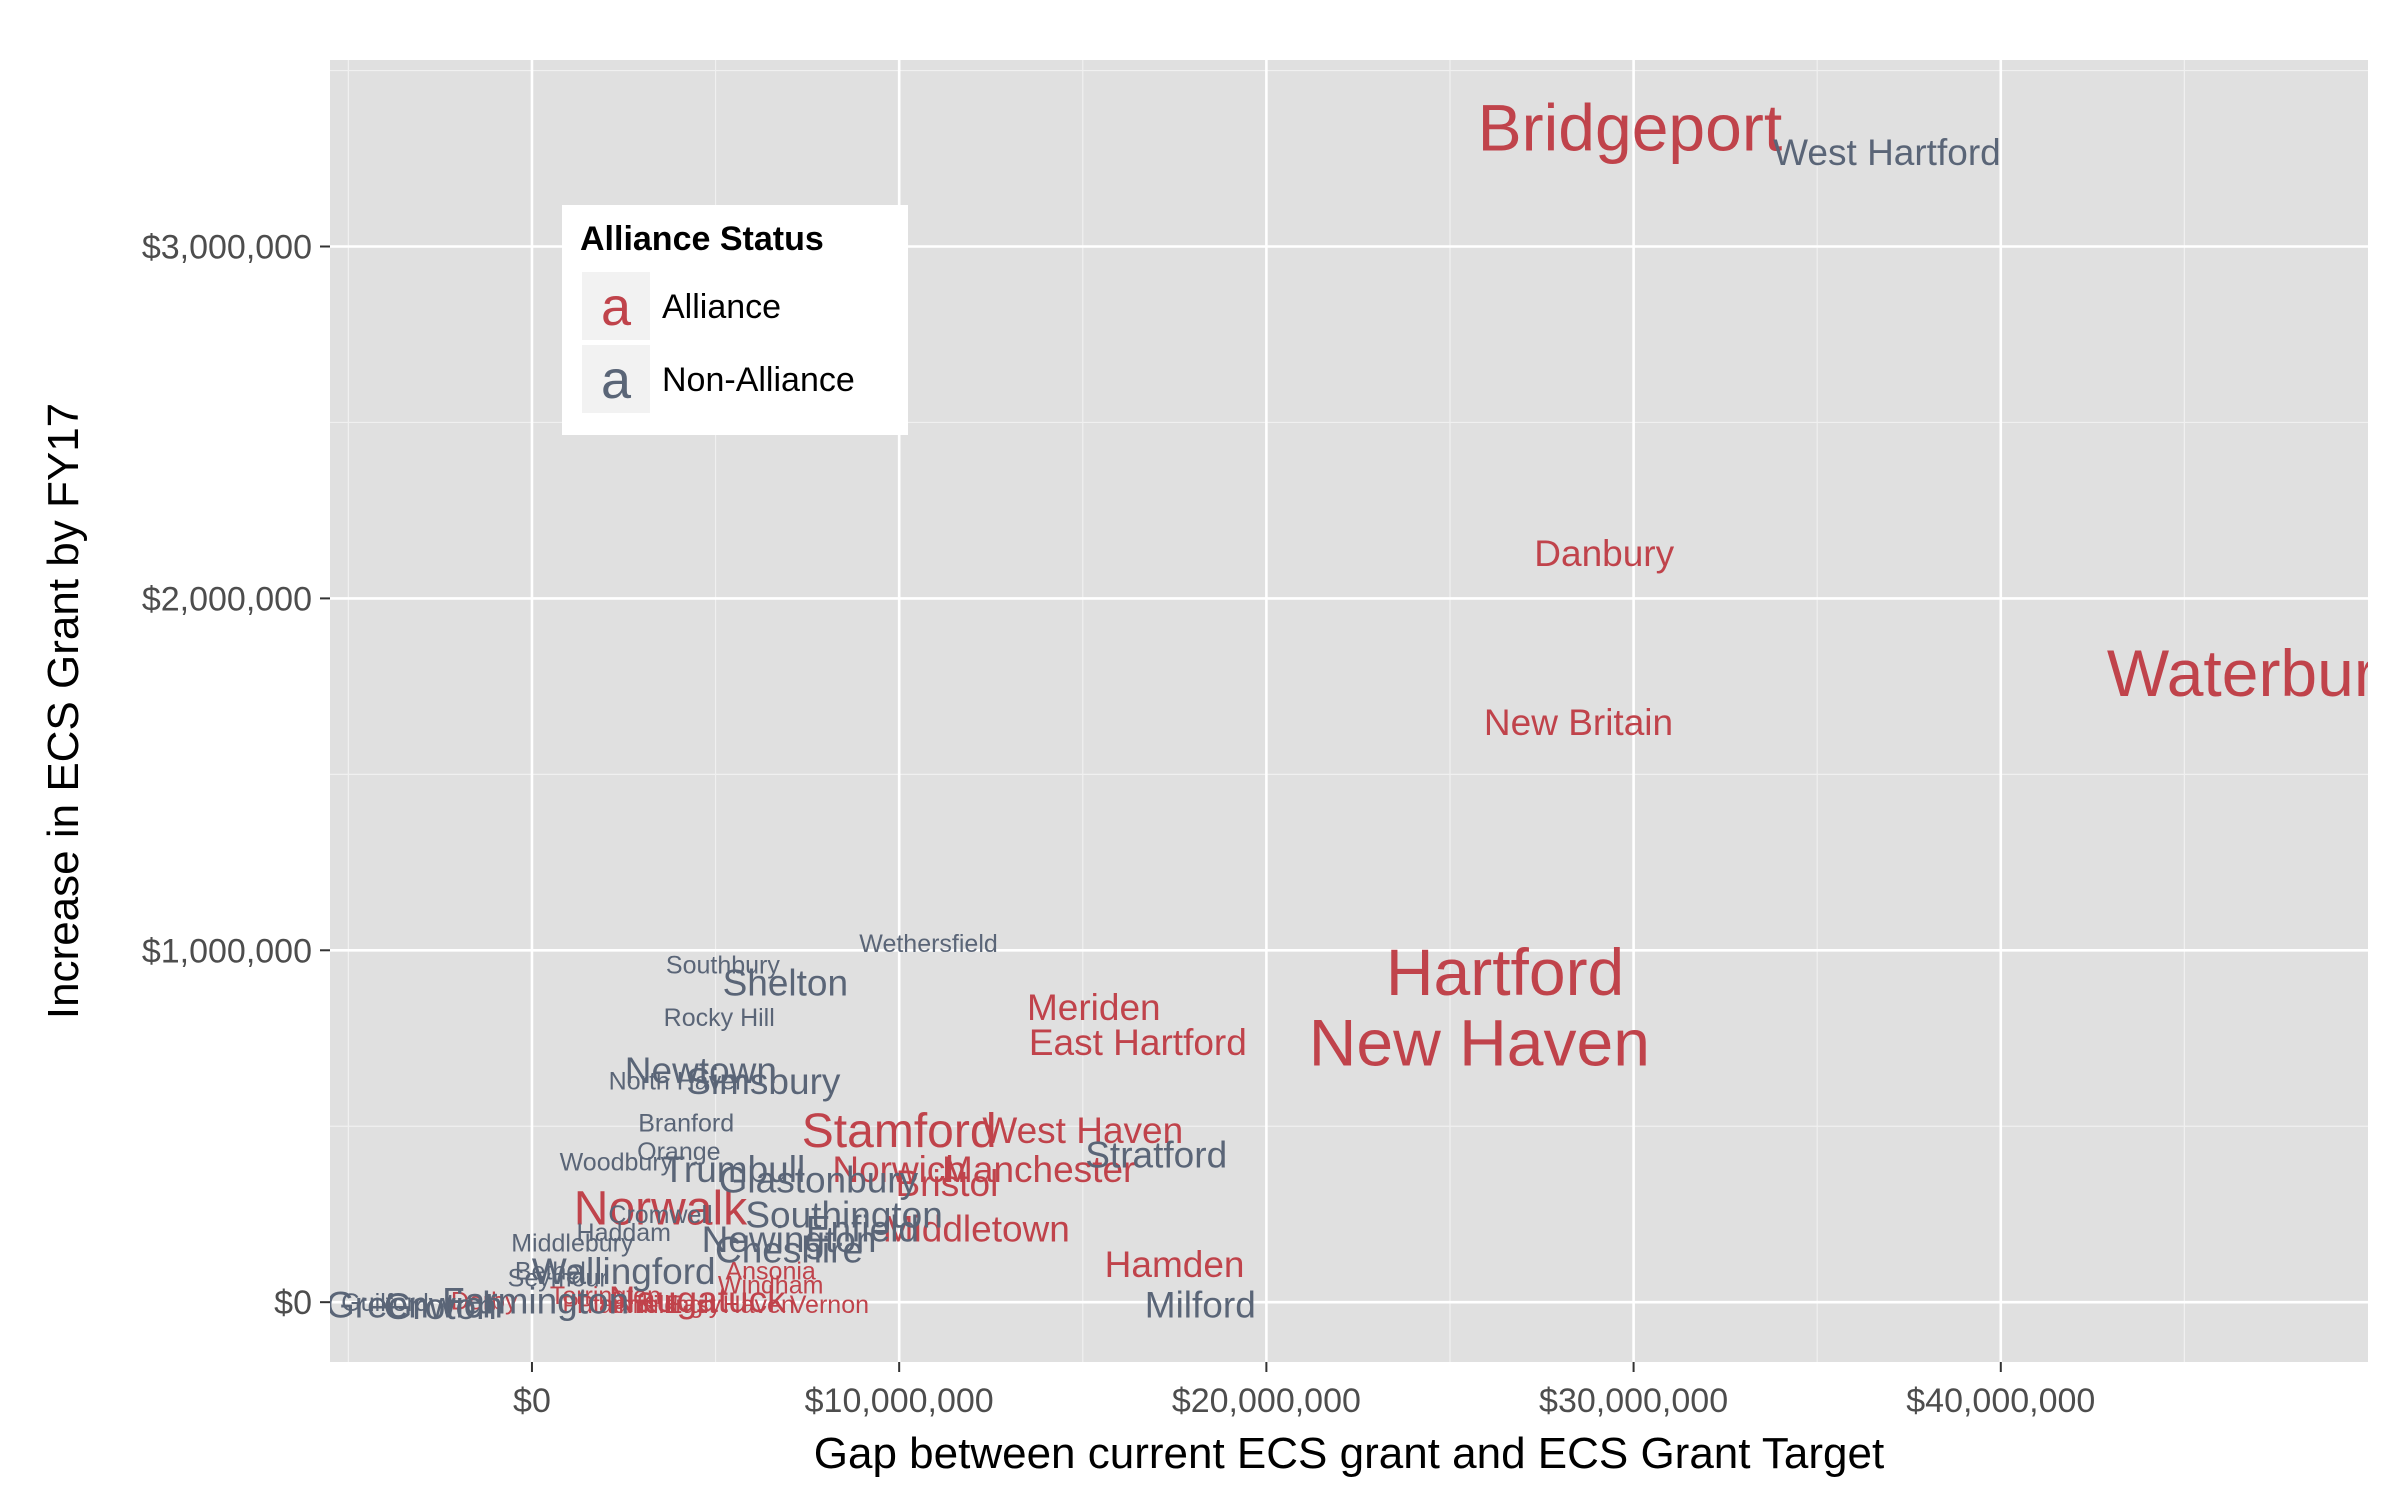 Image resolution: width=2400 pixels, height=1500 pixels. What do you see at coordinates (440, 1306) in the screenshot?
I see `point-label-groton: Groton` at bounding box center [440, 1306].